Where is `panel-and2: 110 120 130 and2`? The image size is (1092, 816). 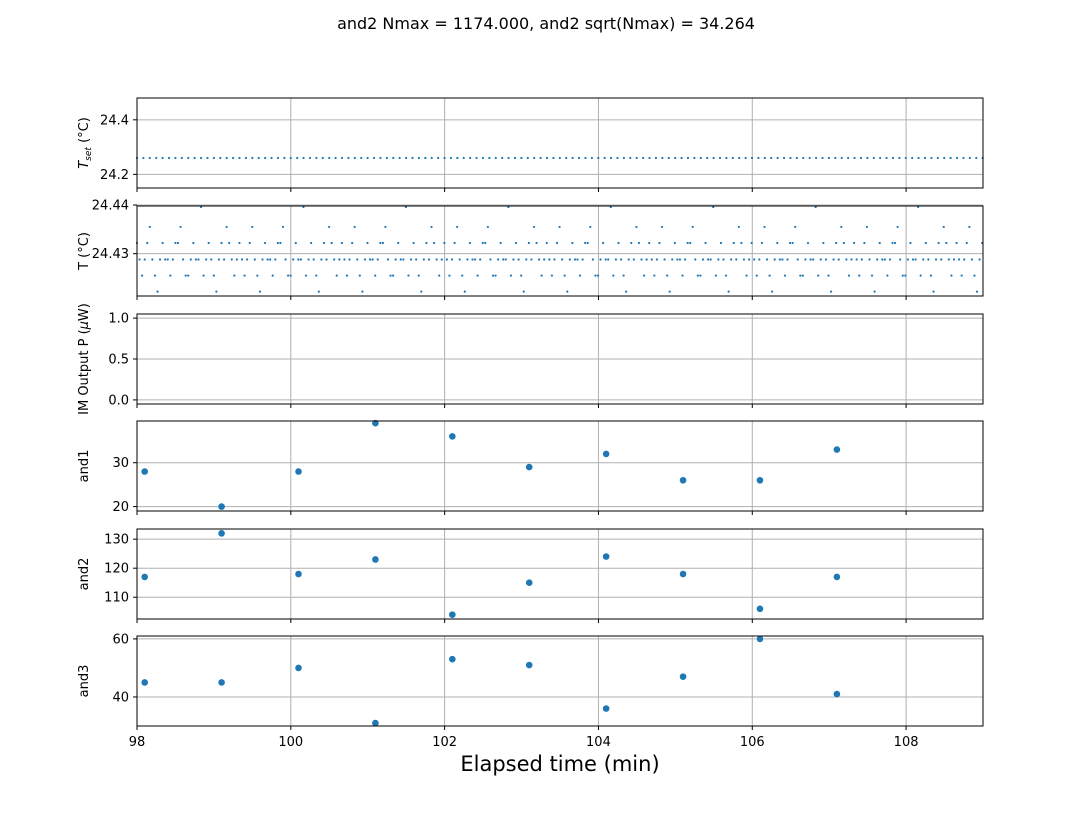
panel-and2: 110 120 130 and2 is located at coordinates (530, 575).